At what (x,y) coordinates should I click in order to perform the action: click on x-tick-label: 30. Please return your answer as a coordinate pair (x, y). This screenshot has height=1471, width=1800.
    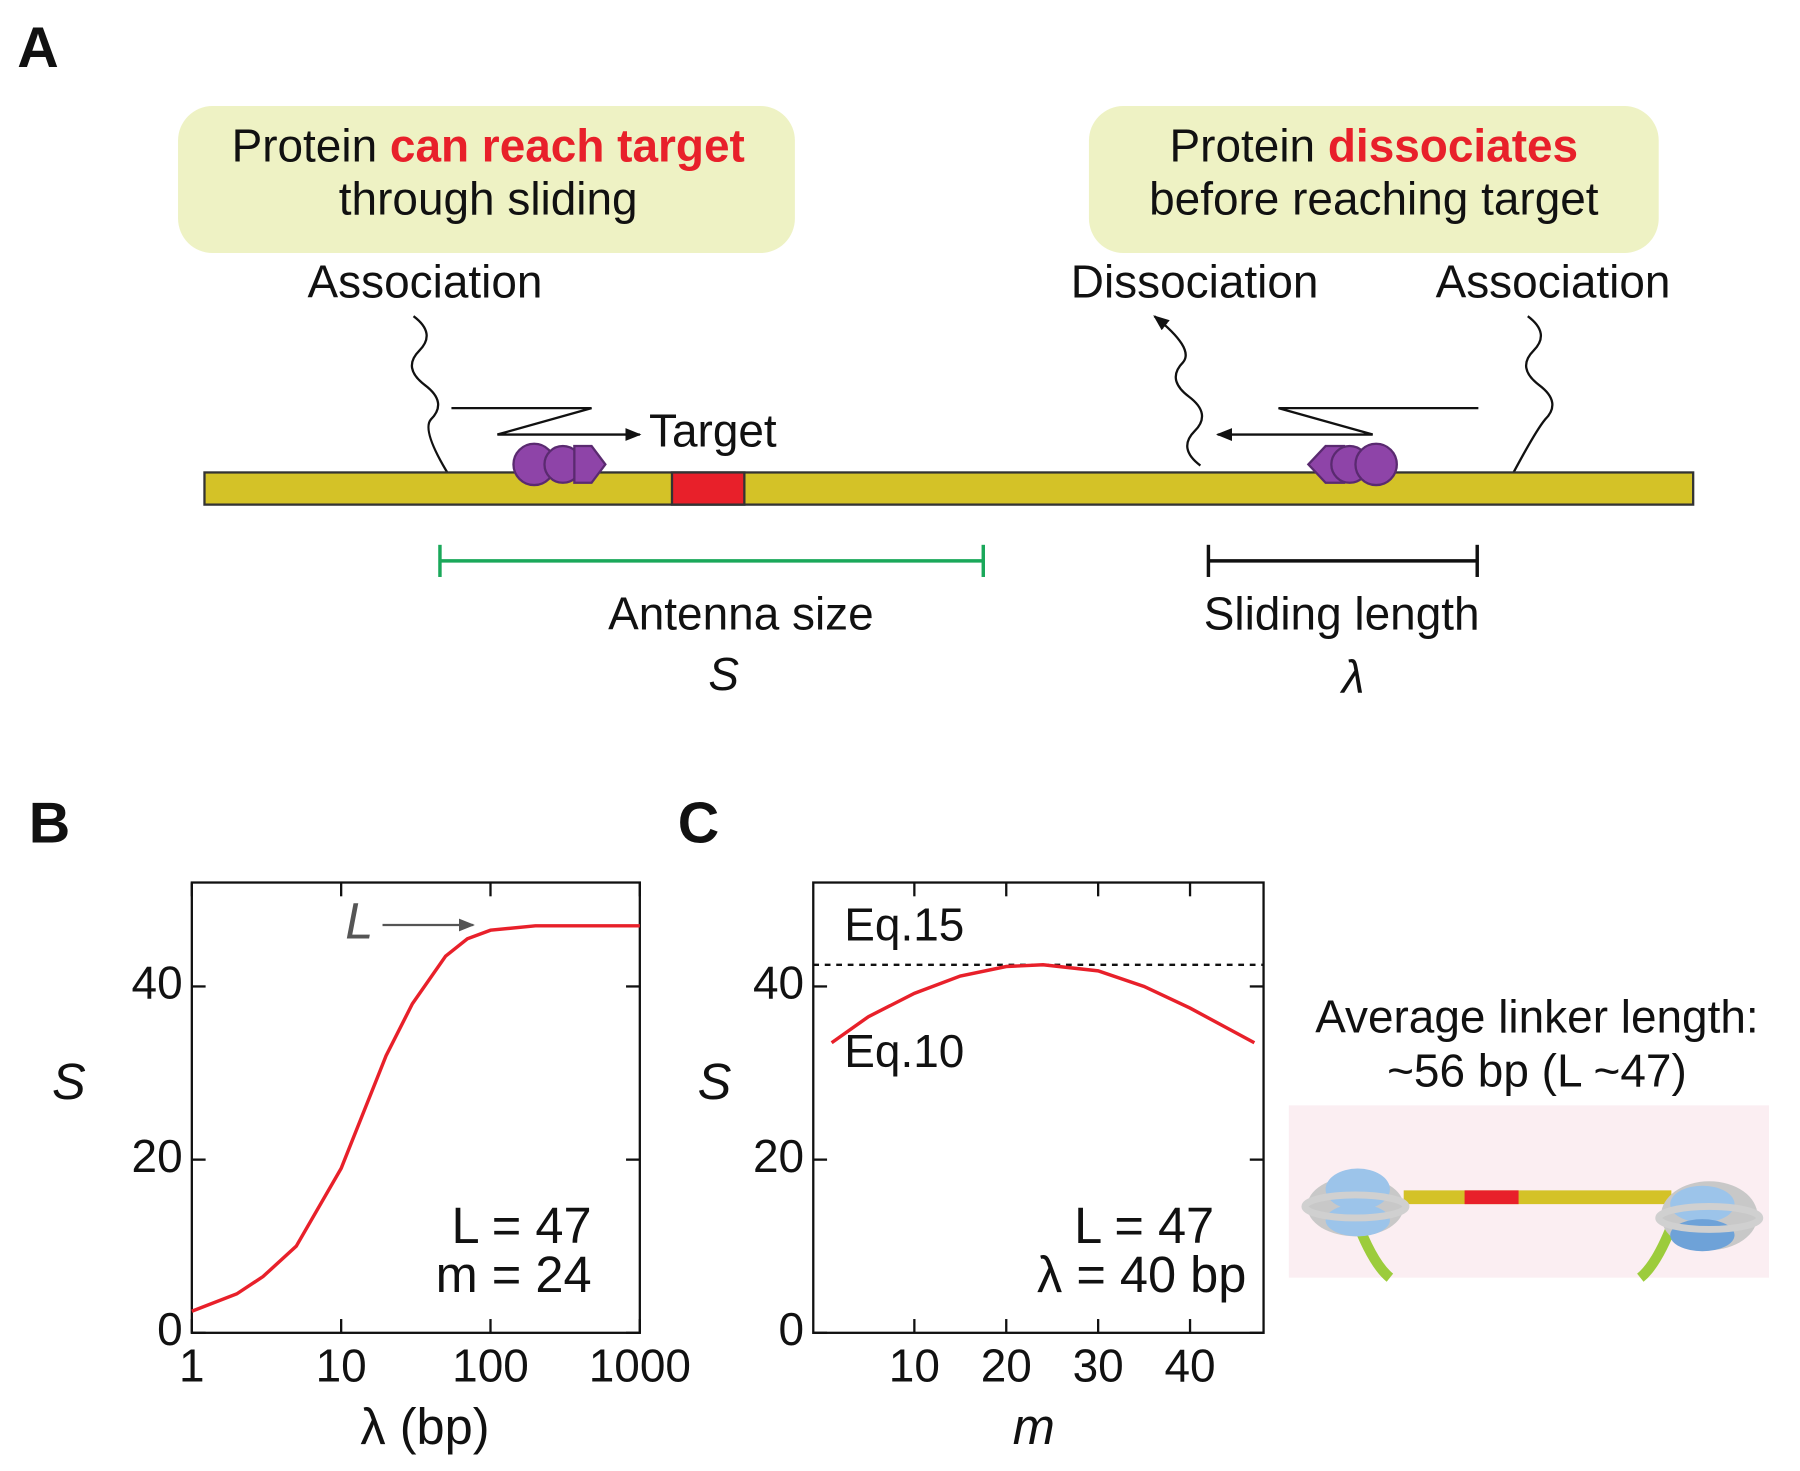
    Looking at the image, I should click on (1098, 1366).